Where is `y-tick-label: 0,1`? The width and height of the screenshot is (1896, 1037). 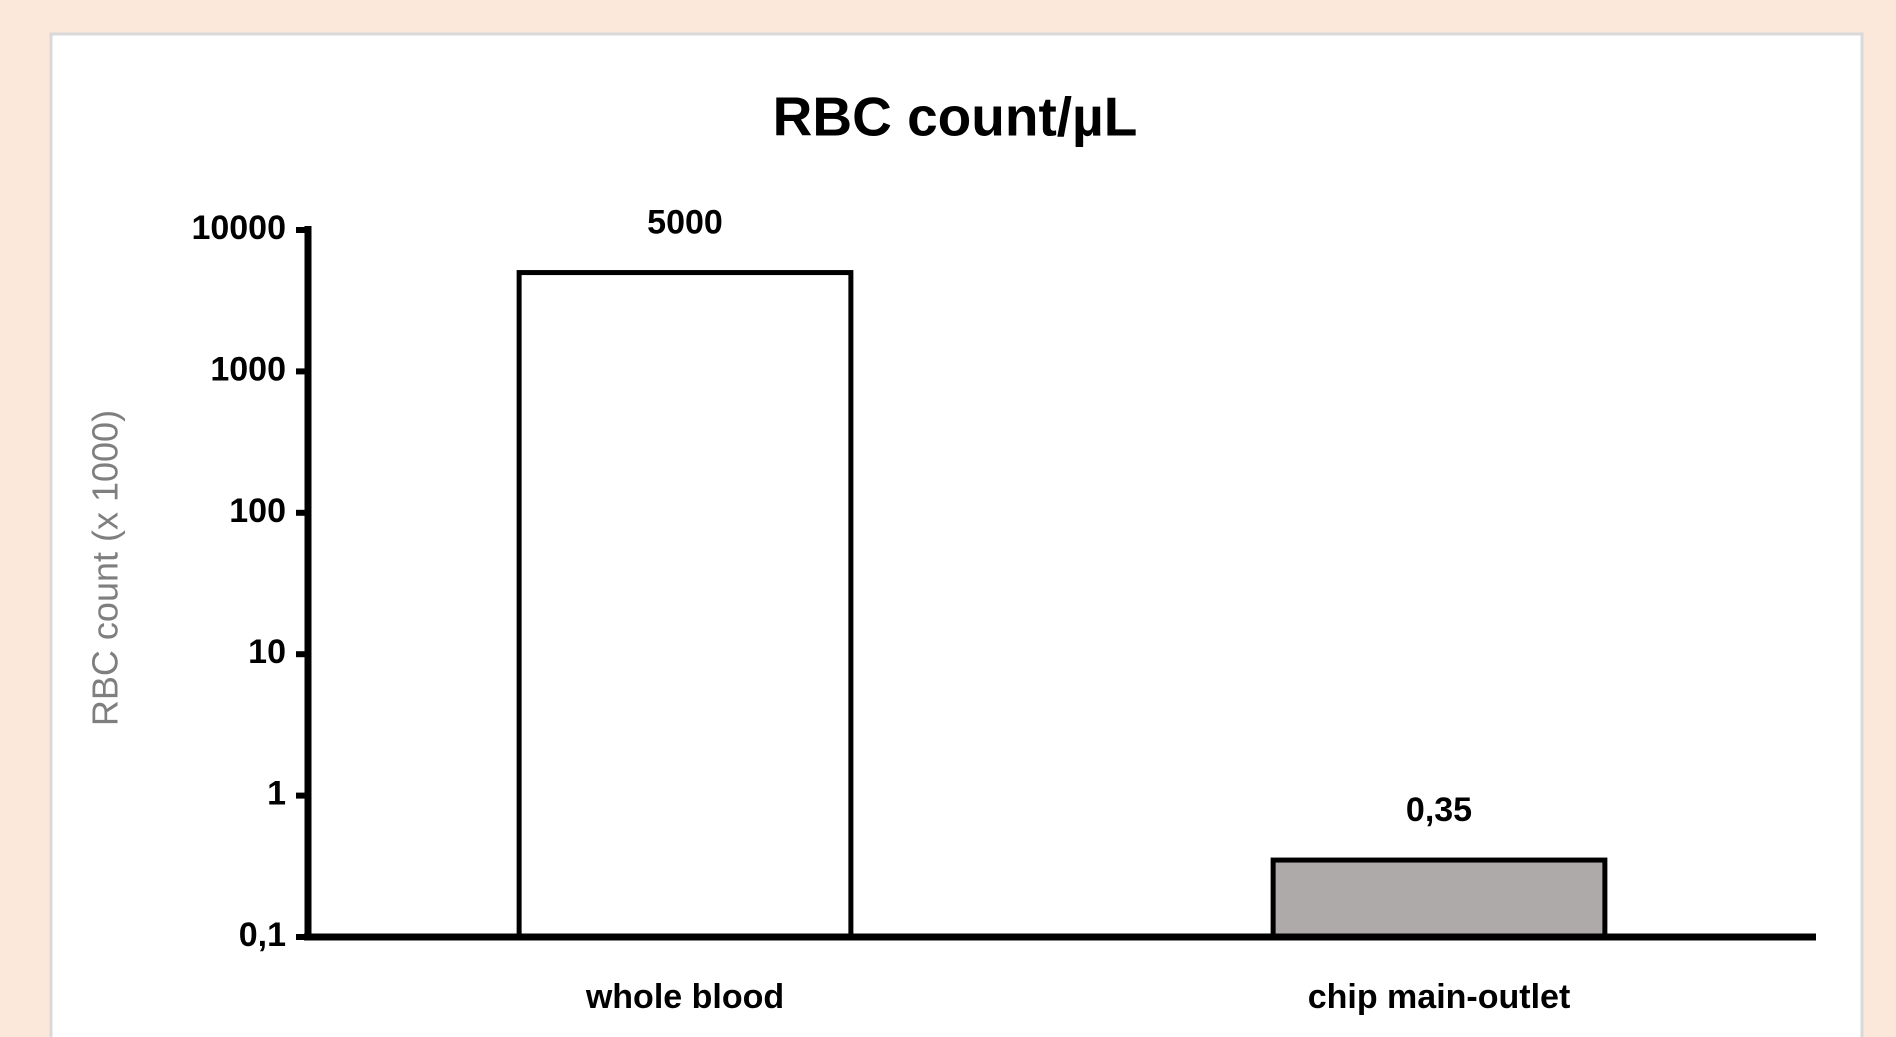
y-tick-label: 0,1 is located at coordinates (262, 935).